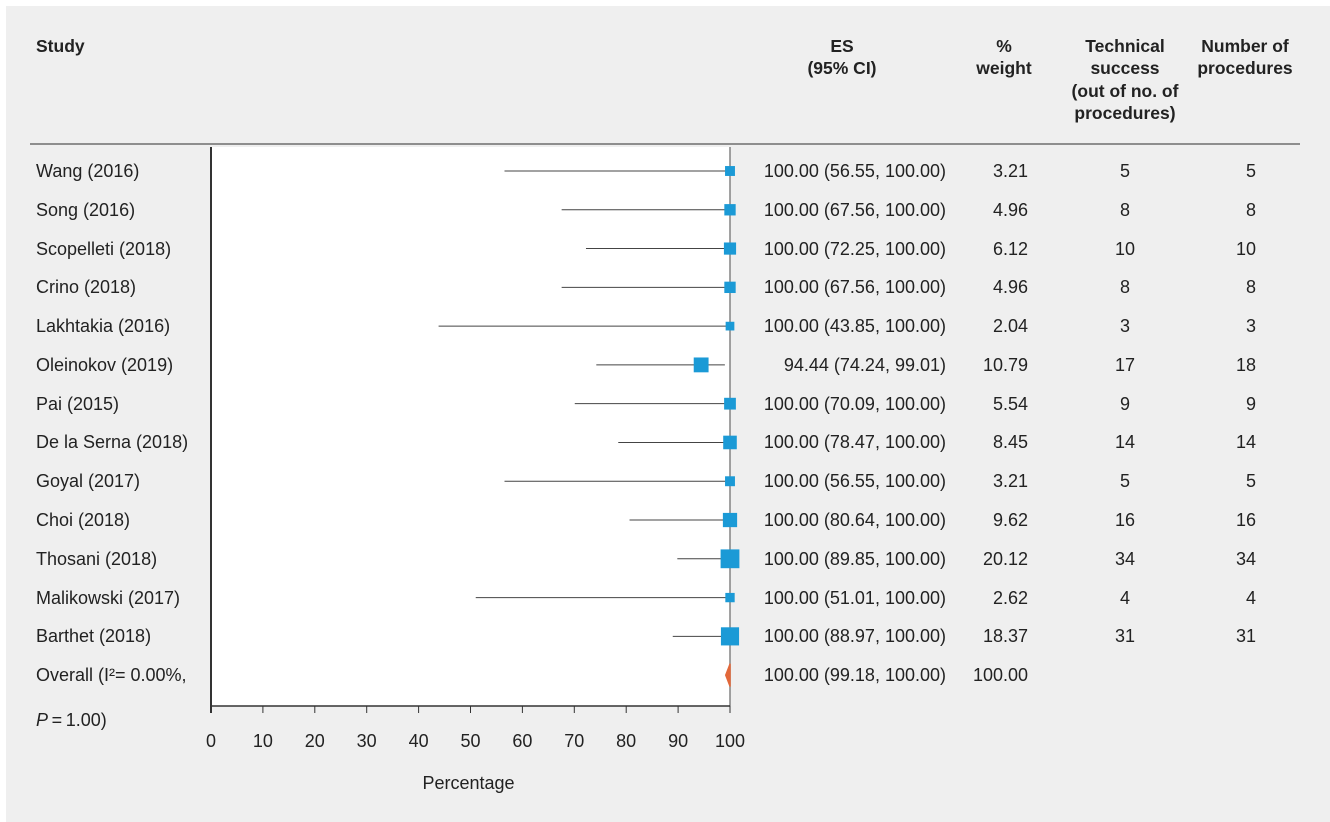 The height and width of the screenshot is (822, 1330). What do you see at coordinates (468, 783) in the screenshot?
I see `x-axis-label: Percentage` at bounding box center [468, 783].